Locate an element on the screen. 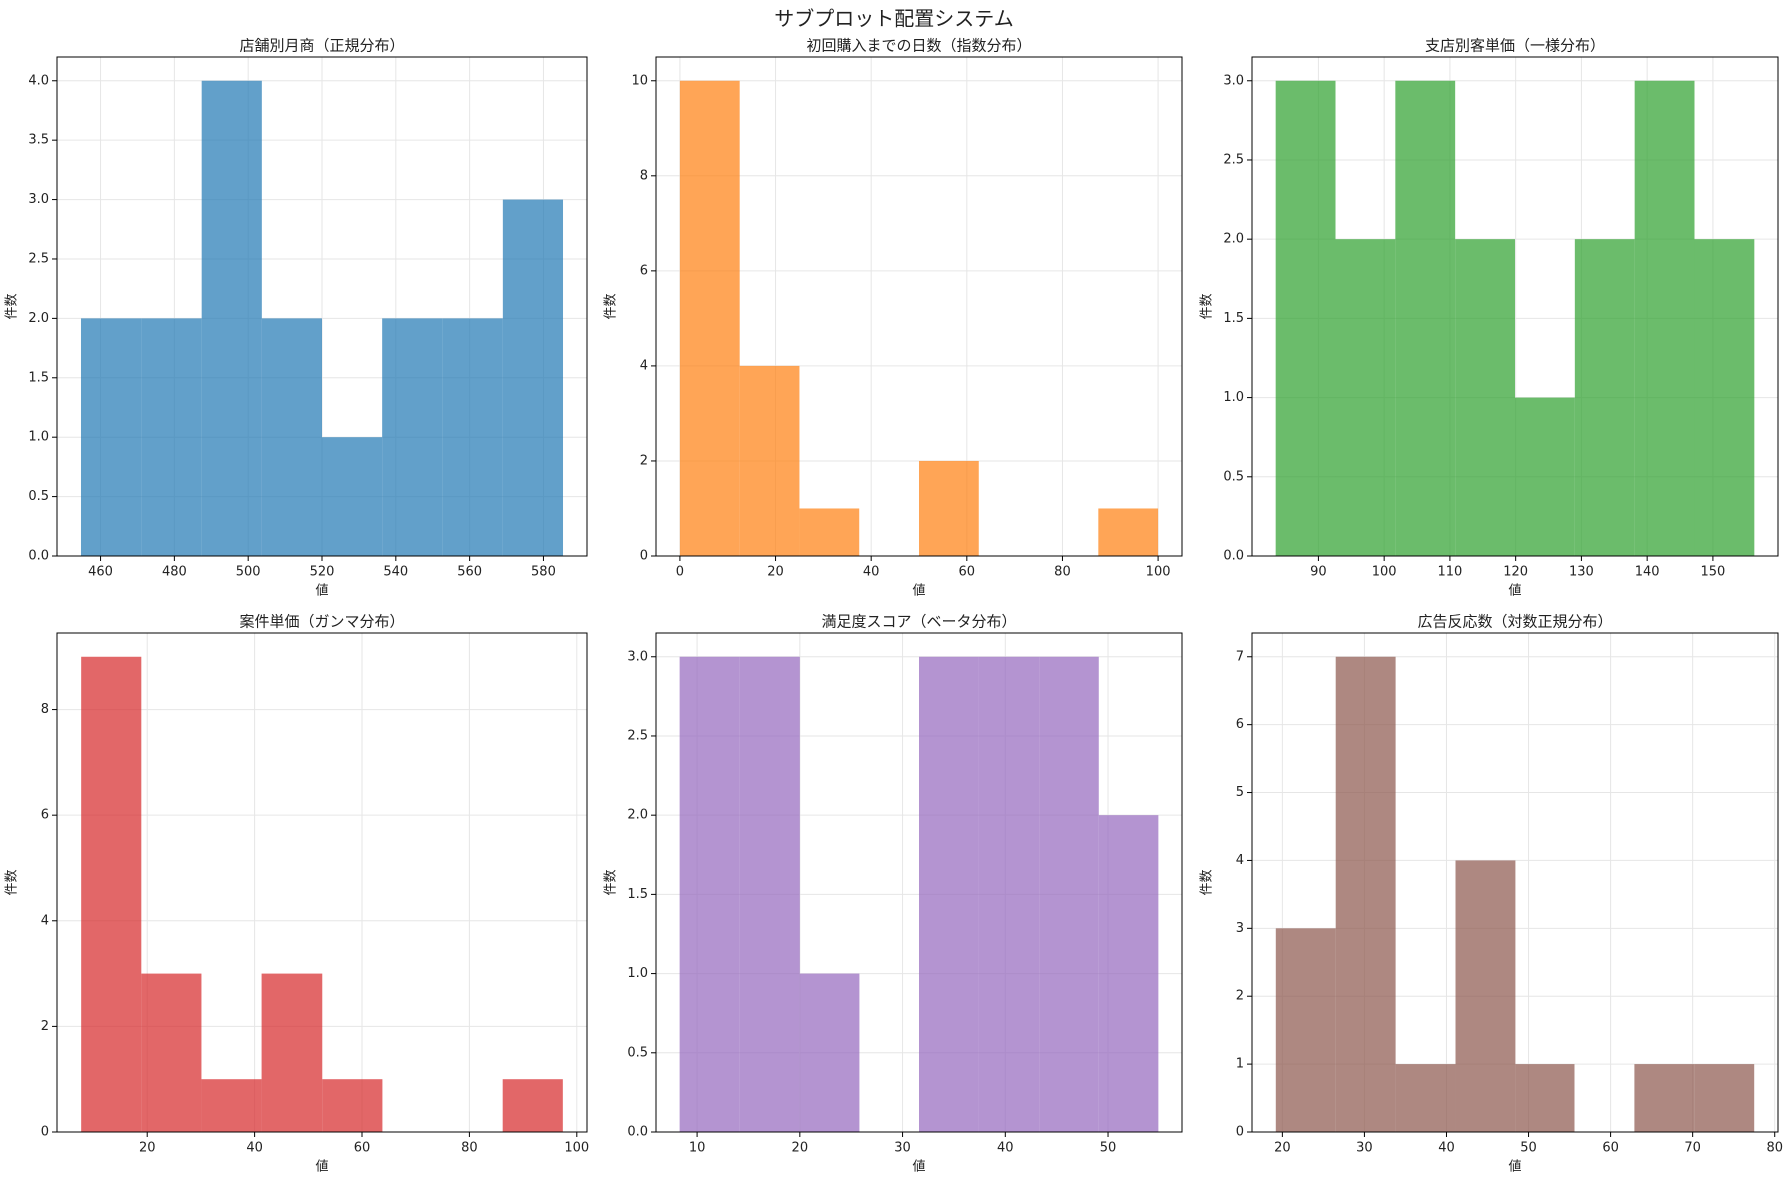 The width and height of the screenshot is (1789, 1180). subplot-title: 初回購入までの日数（指数分布） is located at coordinates (918, 46).